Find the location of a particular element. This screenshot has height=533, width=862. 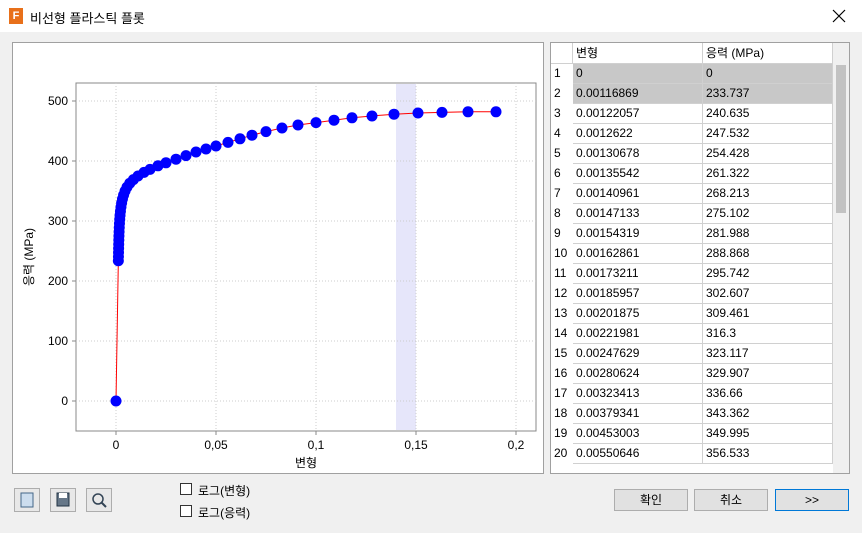

scrollbar is located at coordinates (841, 258).